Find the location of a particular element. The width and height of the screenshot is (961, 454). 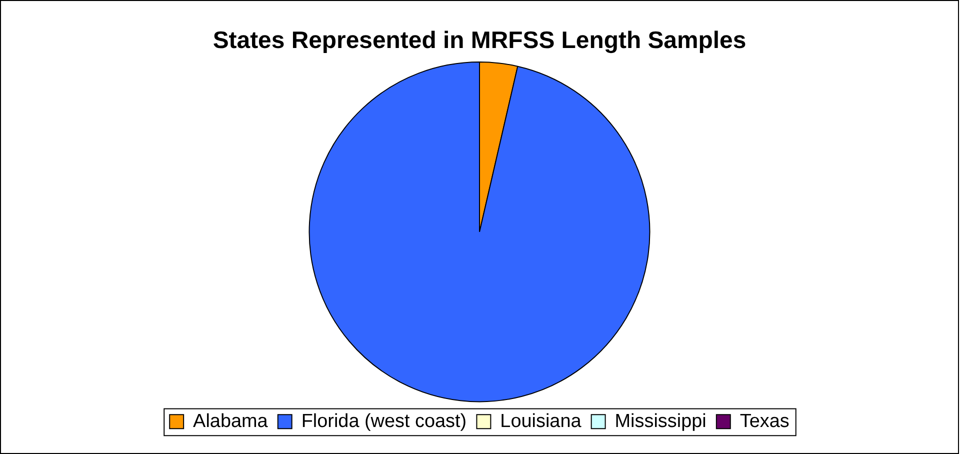

legend-label: Texas is located at coordinates (765, 421).